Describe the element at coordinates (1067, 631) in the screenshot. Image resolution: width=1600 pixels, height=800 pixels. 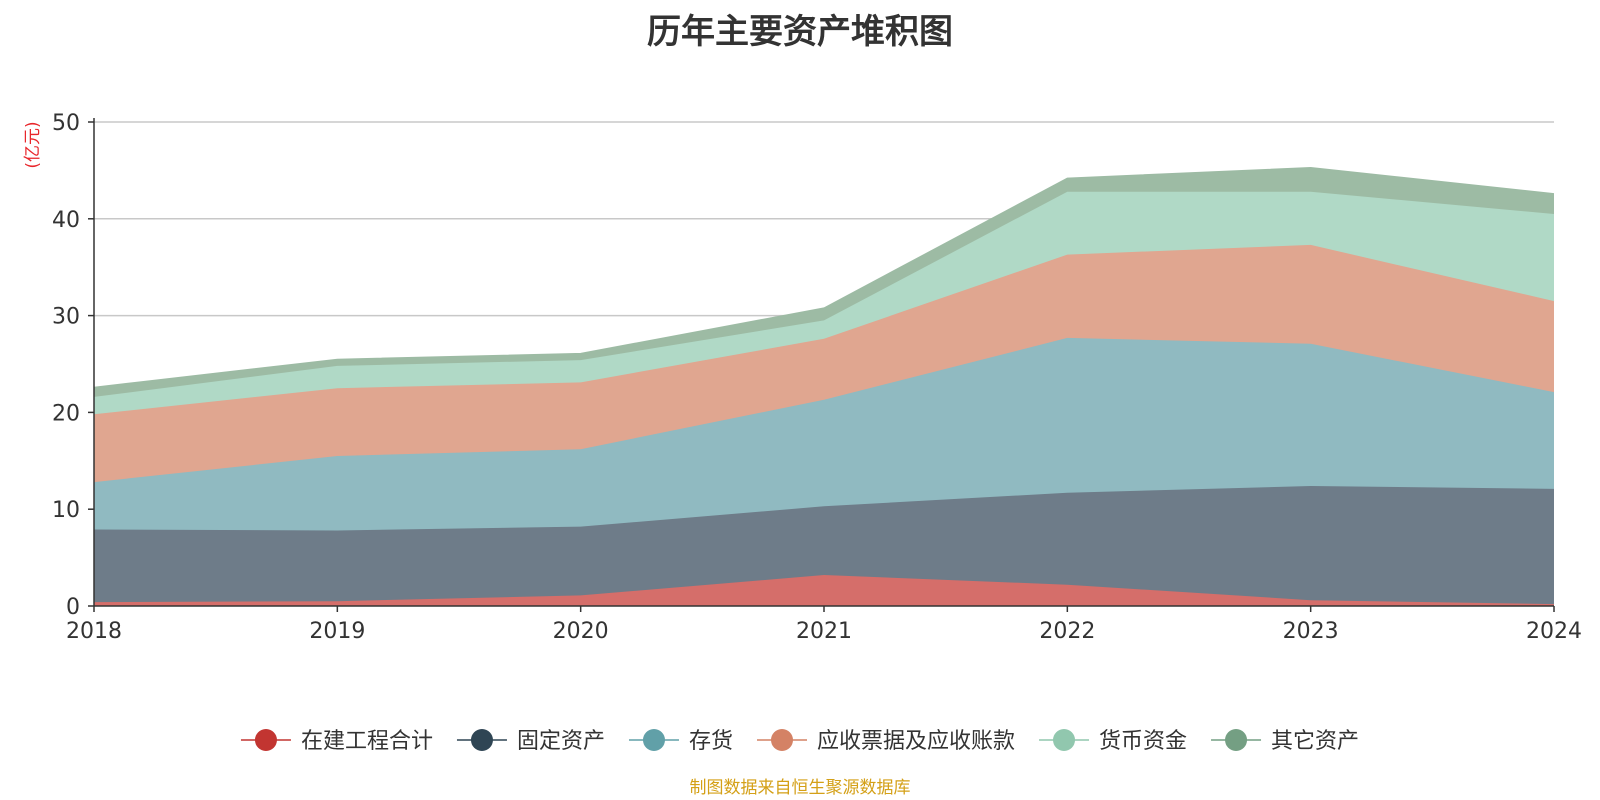
I see `x-tick-label-2022: 2022` at that location.